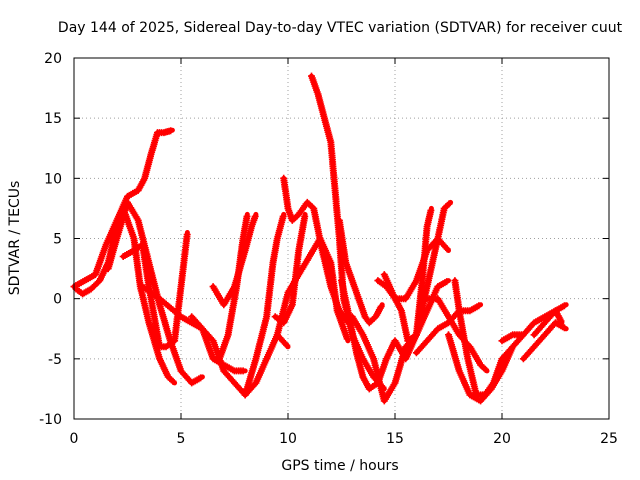  I want to click on x-tick-label: 20, so click(502, 439).